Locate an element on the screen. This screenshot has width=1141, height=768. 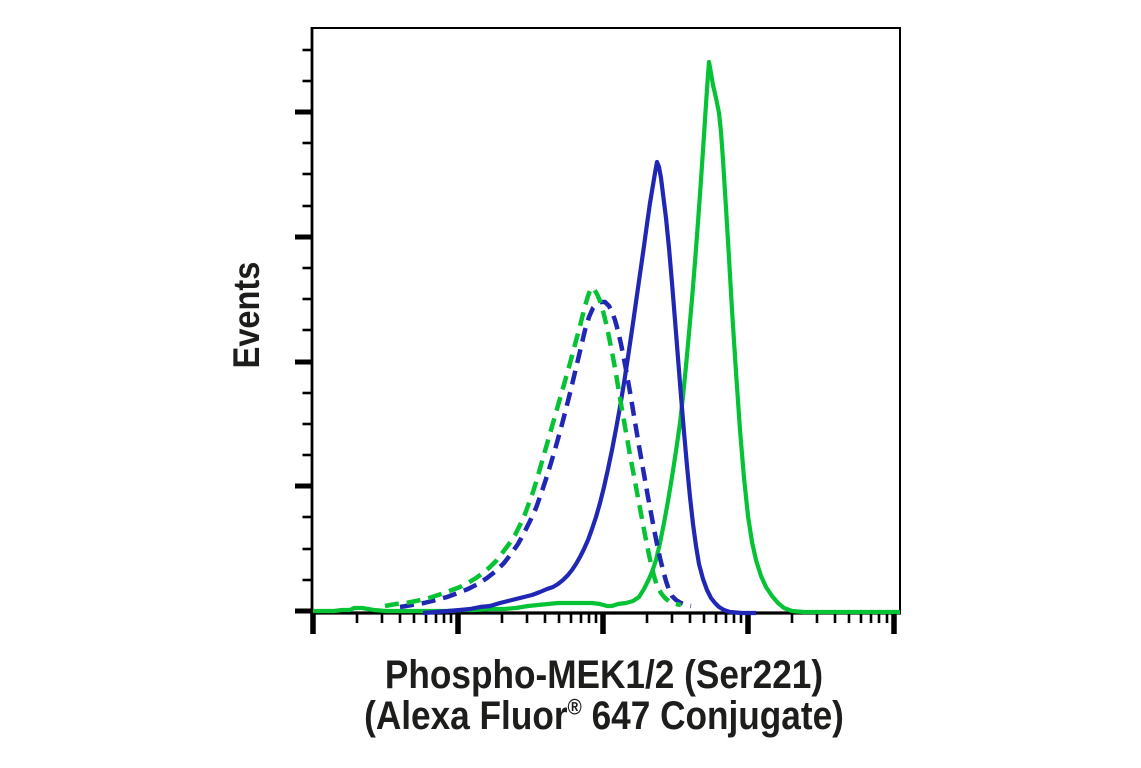
y-axis-label-text: Events is located at coordinates (246, 315).